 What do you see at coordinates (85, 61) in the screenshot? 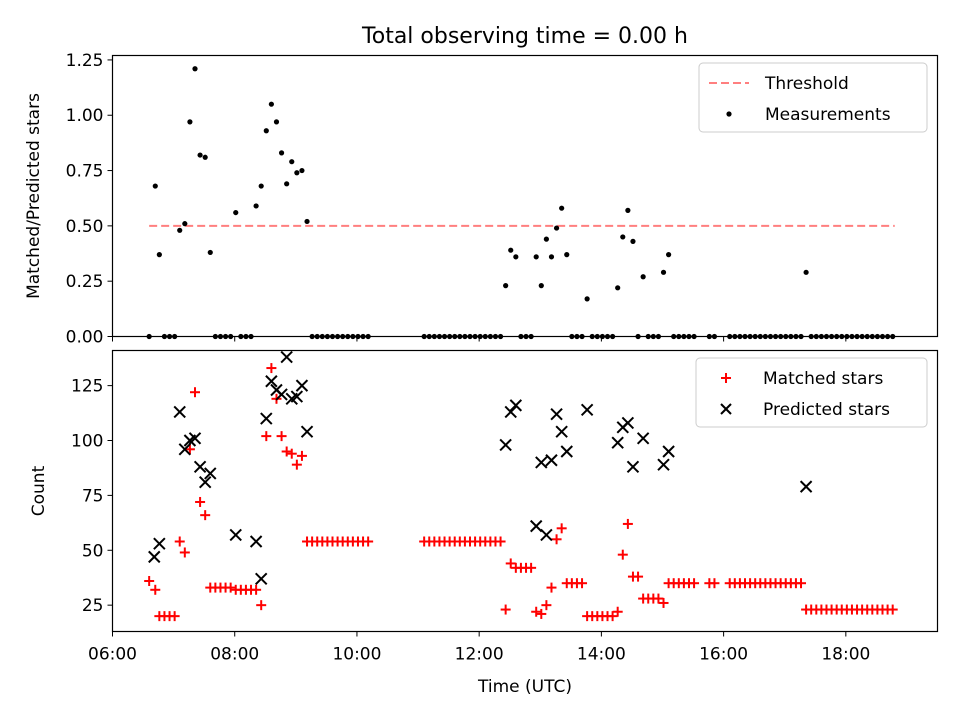
I see `ratio-y-tick-label: 1.25` at bounding box center [85, 61].